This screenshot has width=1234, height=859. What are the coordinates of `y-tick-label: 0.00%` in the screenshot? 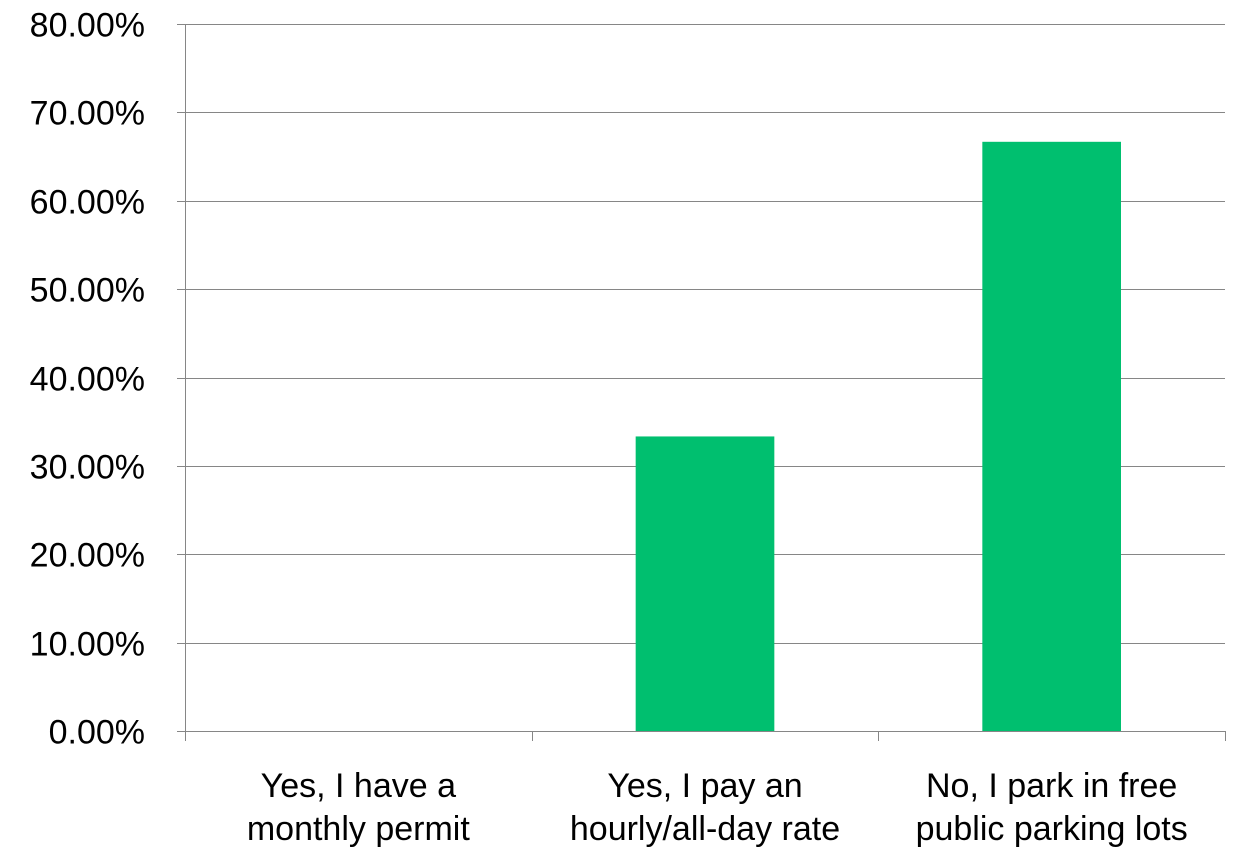 It's located at (97, 733).